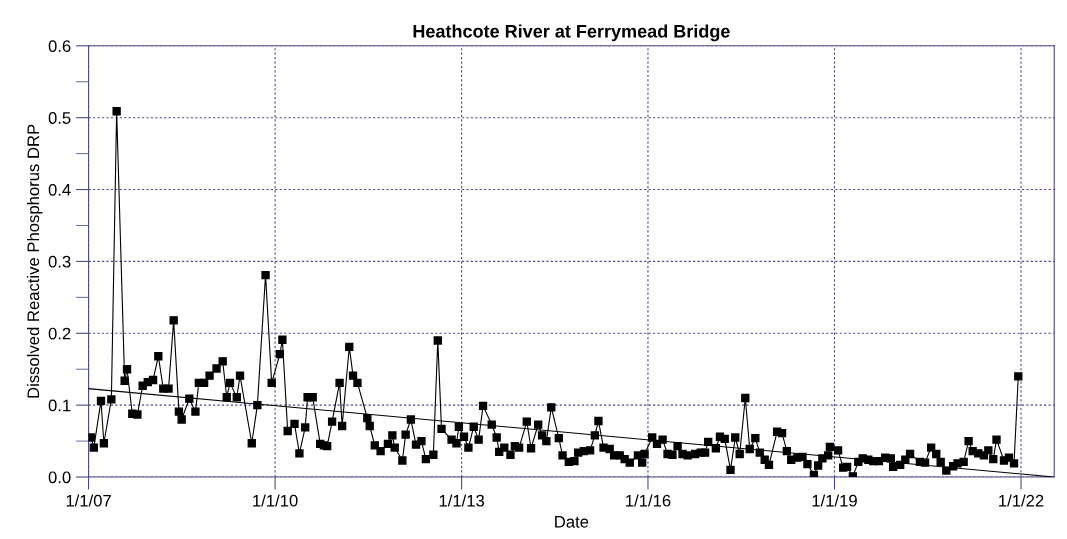 The height and width of the screenshot is (539, 1067). What do you see at coordinates (59, 46) in the screenshot?
I see `y-tick-label: 0.6` at bounding box center [59, 46].